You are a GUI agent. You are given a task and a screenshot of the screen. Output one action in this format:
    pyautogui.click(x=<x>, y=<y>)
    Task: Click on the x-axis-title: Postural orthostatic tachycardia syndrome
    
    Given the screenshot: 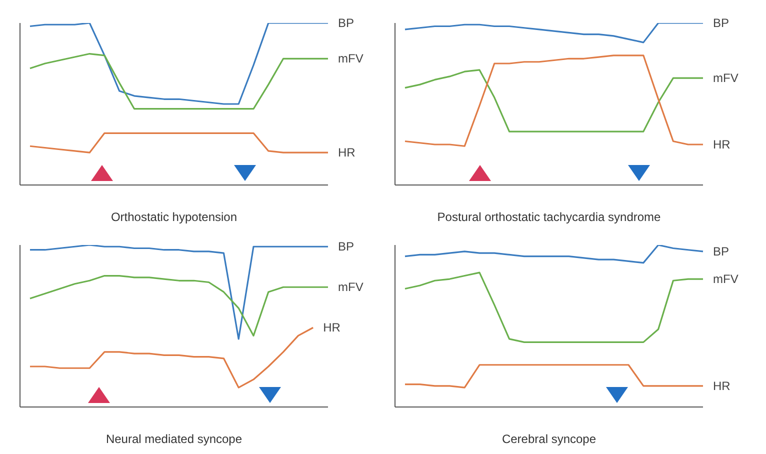 What is the action you would take?
    pyautogui.click(x=549, y=217)
    